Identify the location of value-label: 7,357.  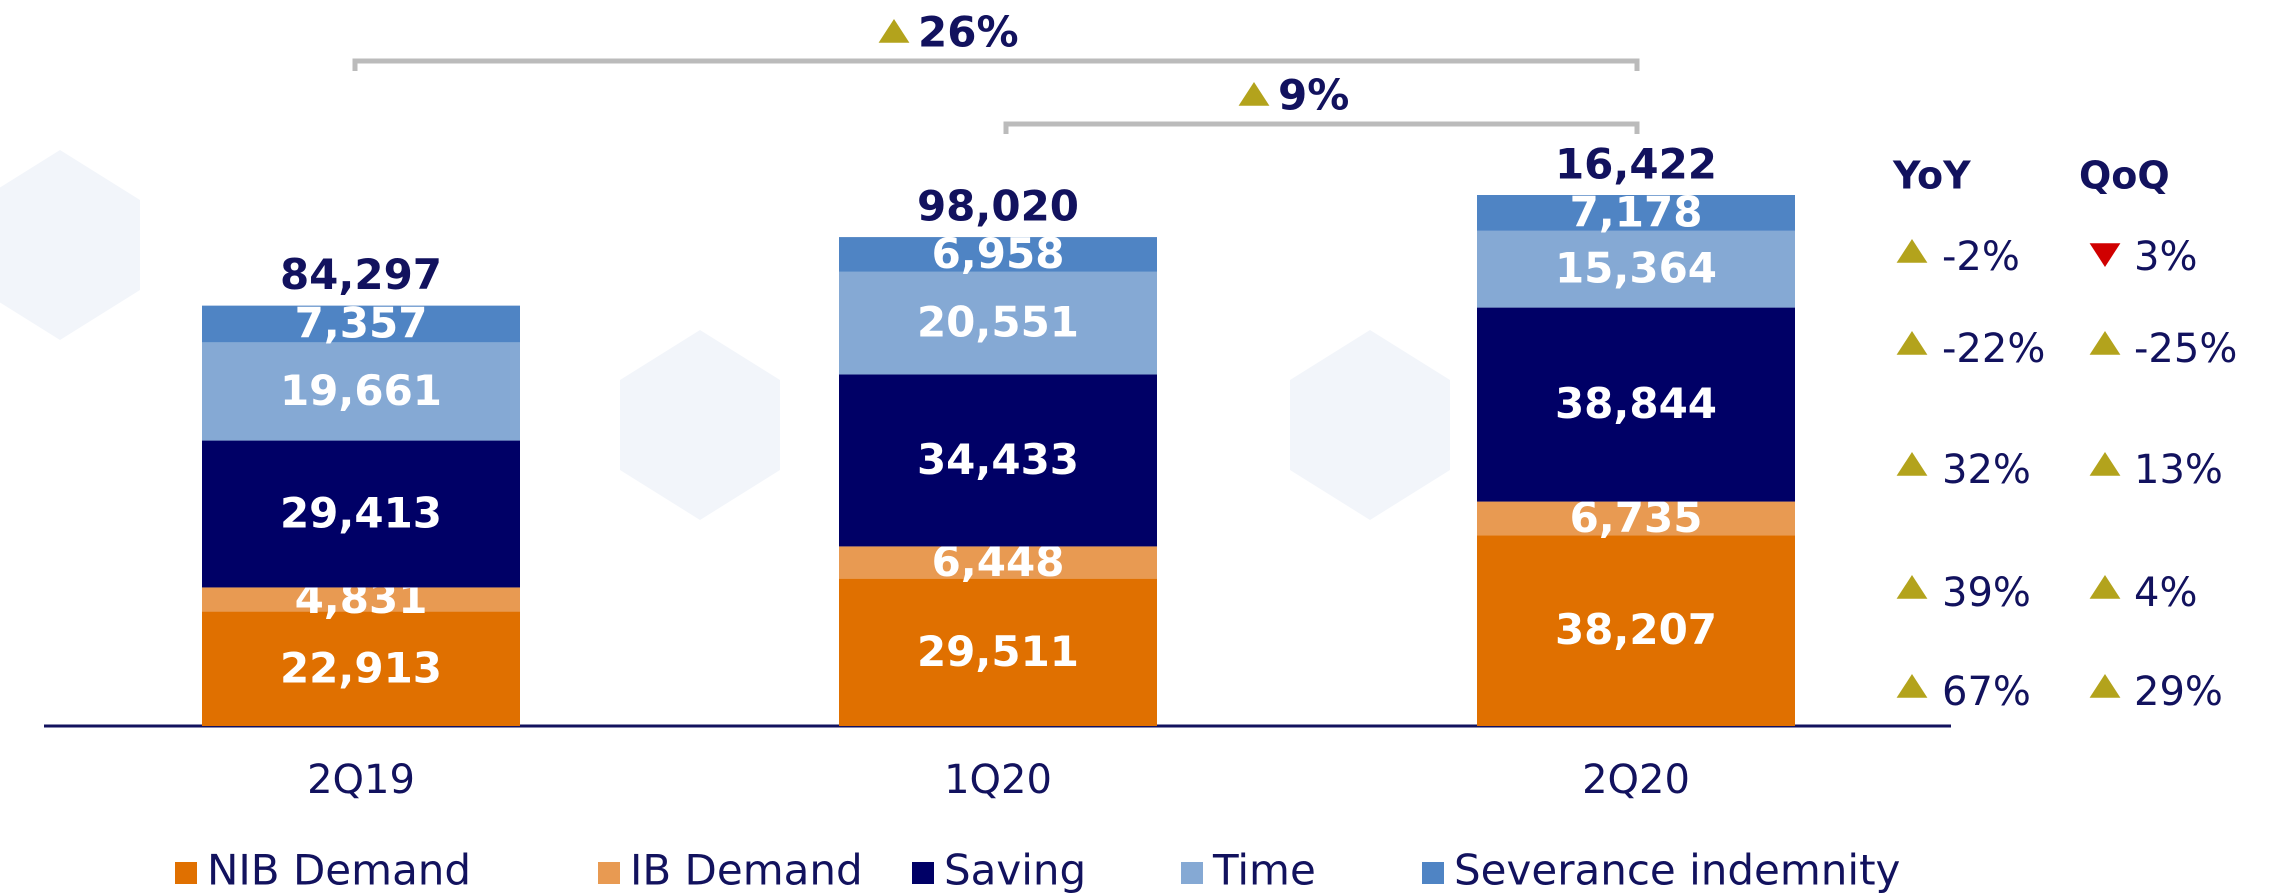
(361, 323).